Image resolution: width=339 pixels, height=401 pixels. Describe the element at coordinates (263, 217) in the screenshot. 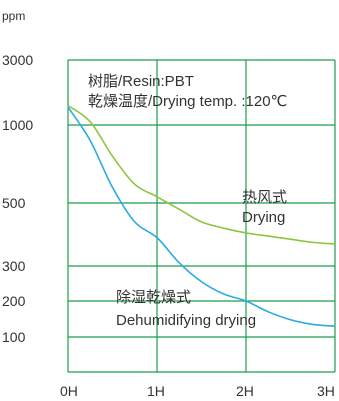

I see `series-label-hot-air-en: Drying` at that location.